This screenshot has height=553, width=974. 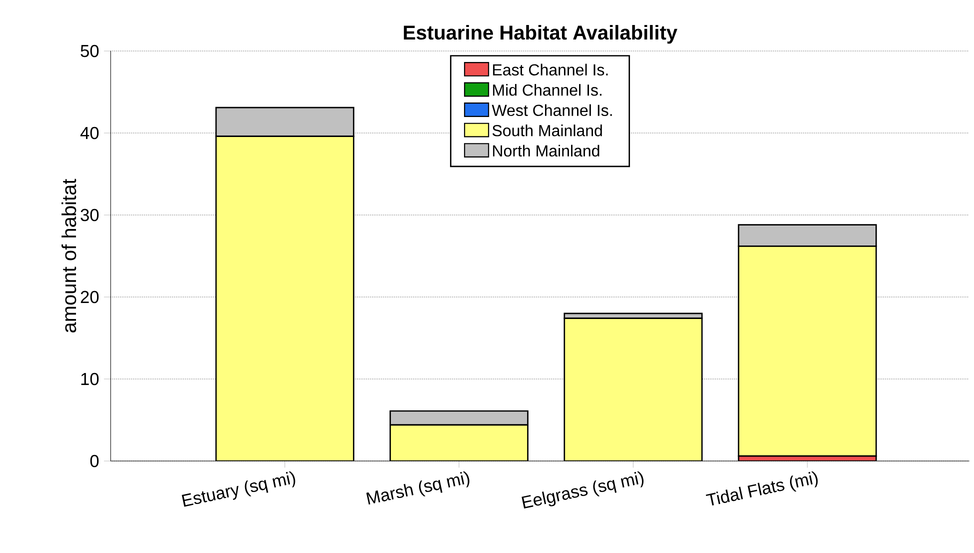 What do you see at coordinates (89, 215) in the screenshot?
I see `y-tick-label: 30` at bounding box center [89, 215].